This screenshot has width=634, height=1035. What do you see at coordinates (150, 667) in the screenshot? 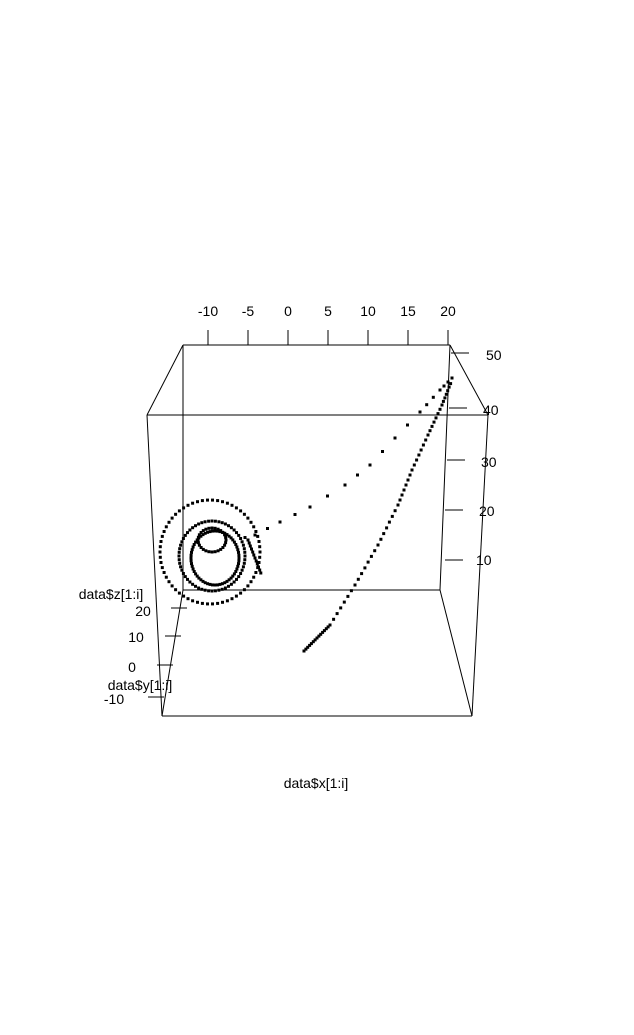
I see `y-tick: 0` at bounding box center [150, 667].